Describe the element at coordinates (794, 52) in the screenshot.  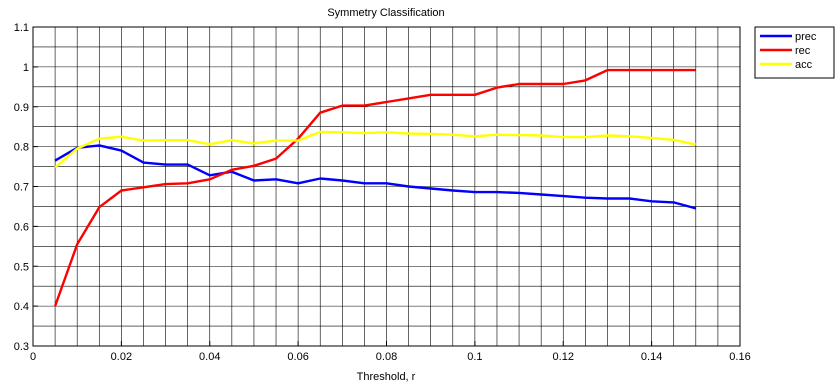
I see `legend: prec rec acc` at that location.